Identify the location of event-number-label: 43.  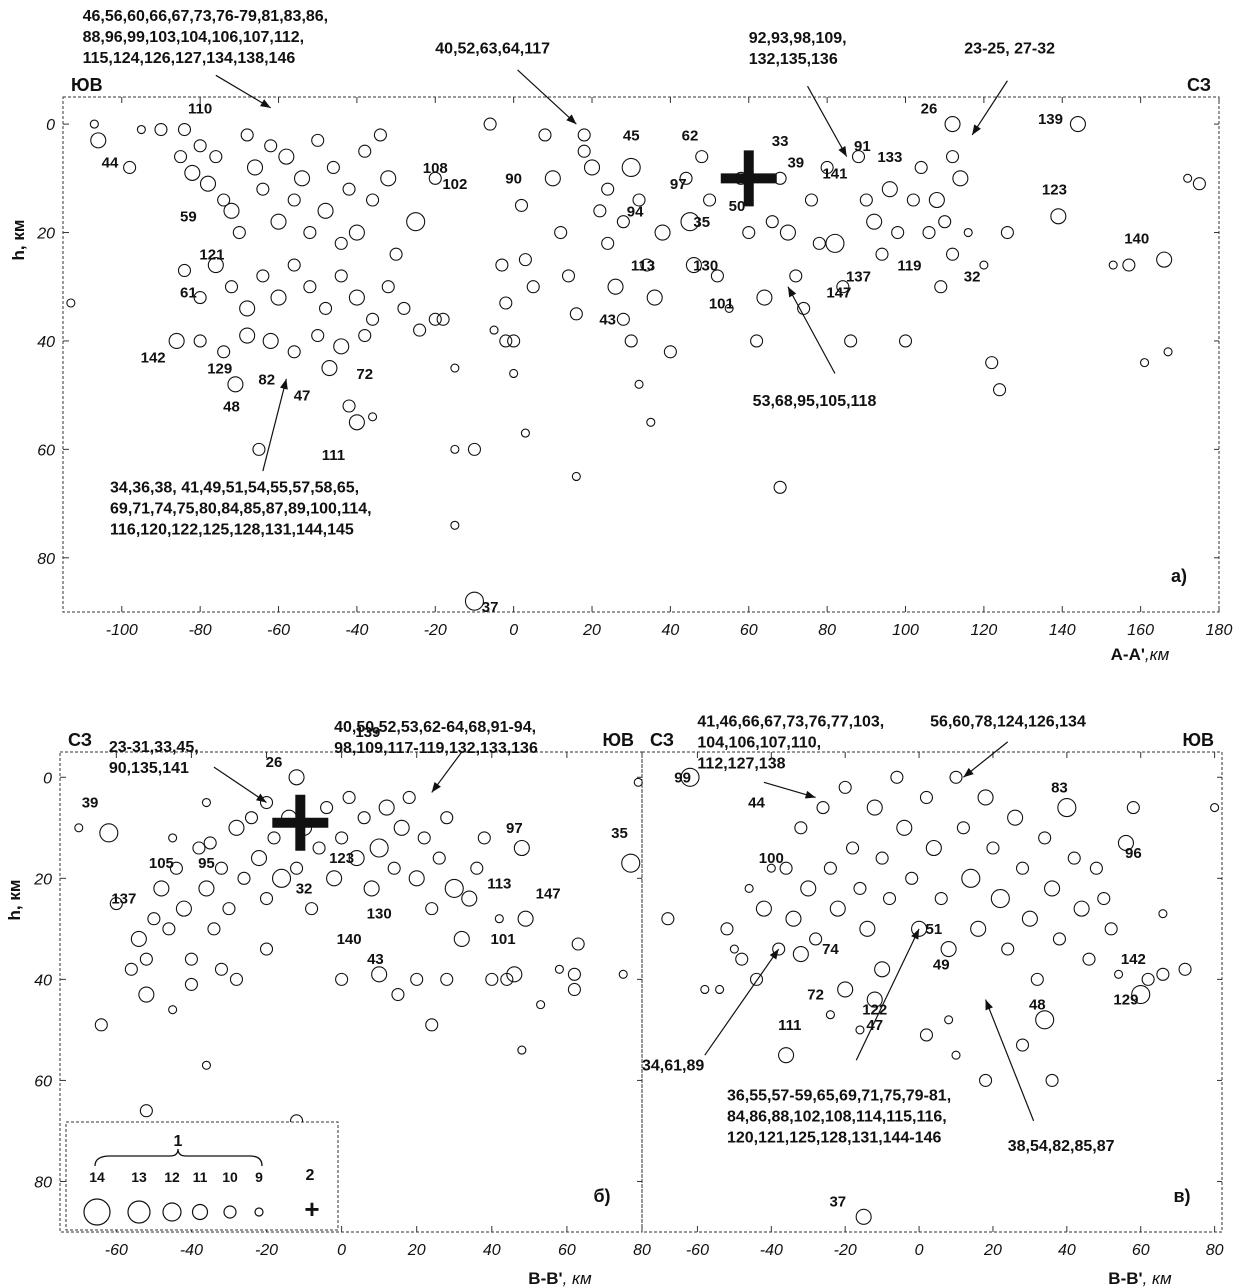
(375, 959).